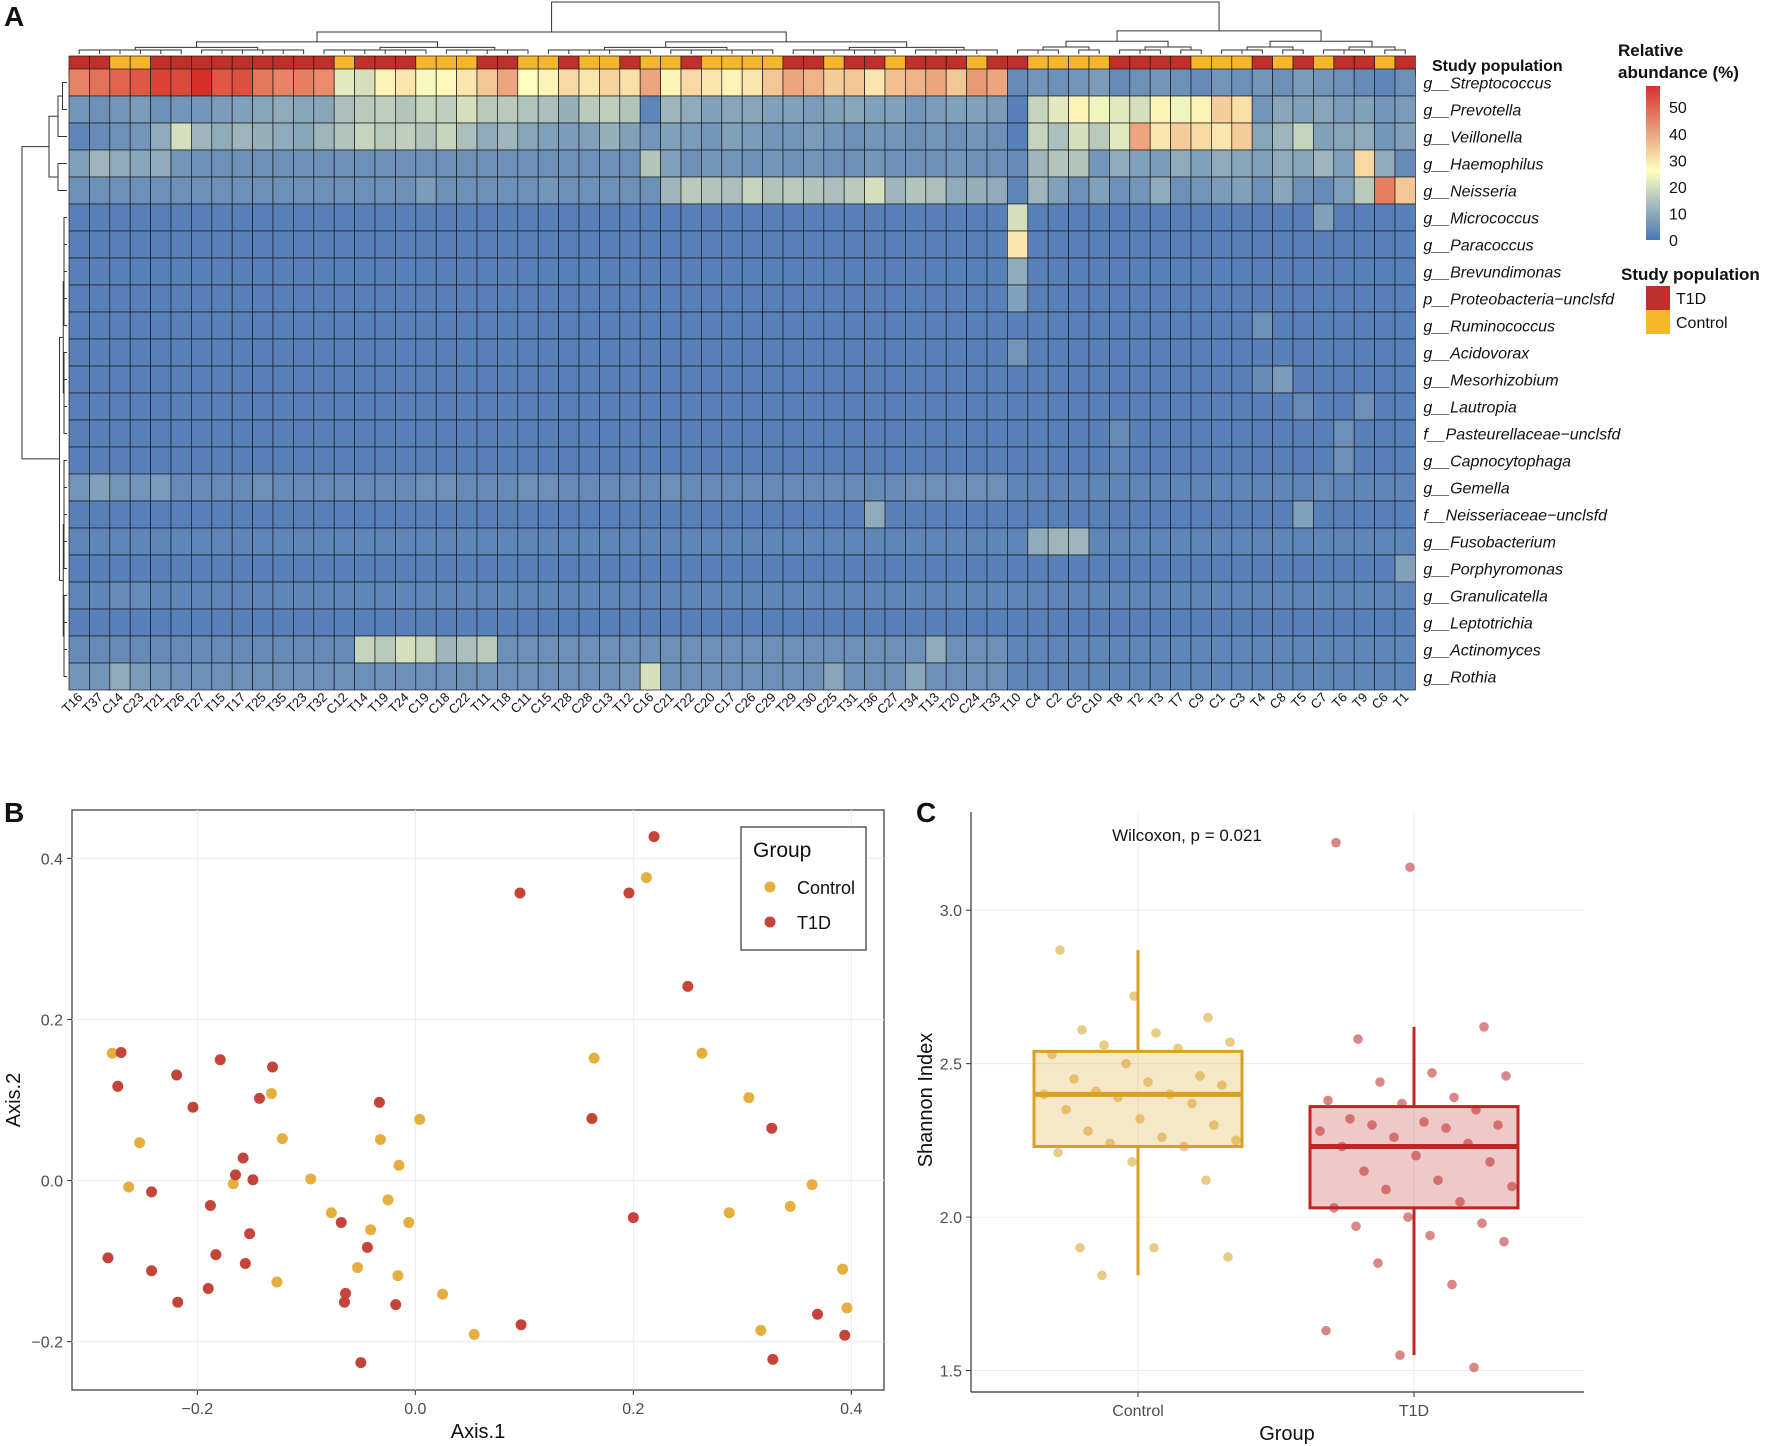  I want to click on jitter-point-t1d, so click(1474, 1367).